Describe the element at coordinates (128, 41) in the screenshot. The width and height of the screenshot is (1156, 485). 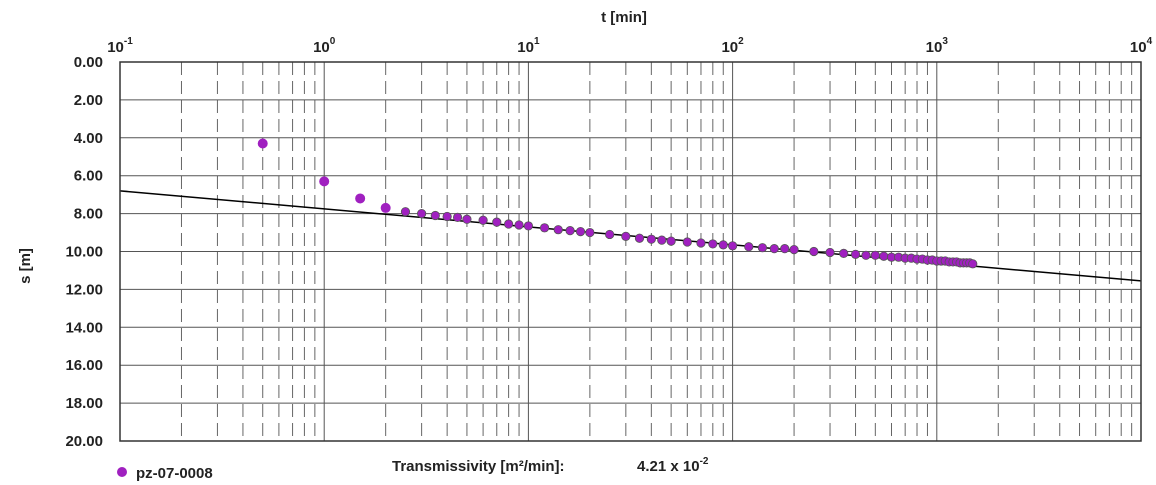
I see `x-tick-exponent: -1` at that location.